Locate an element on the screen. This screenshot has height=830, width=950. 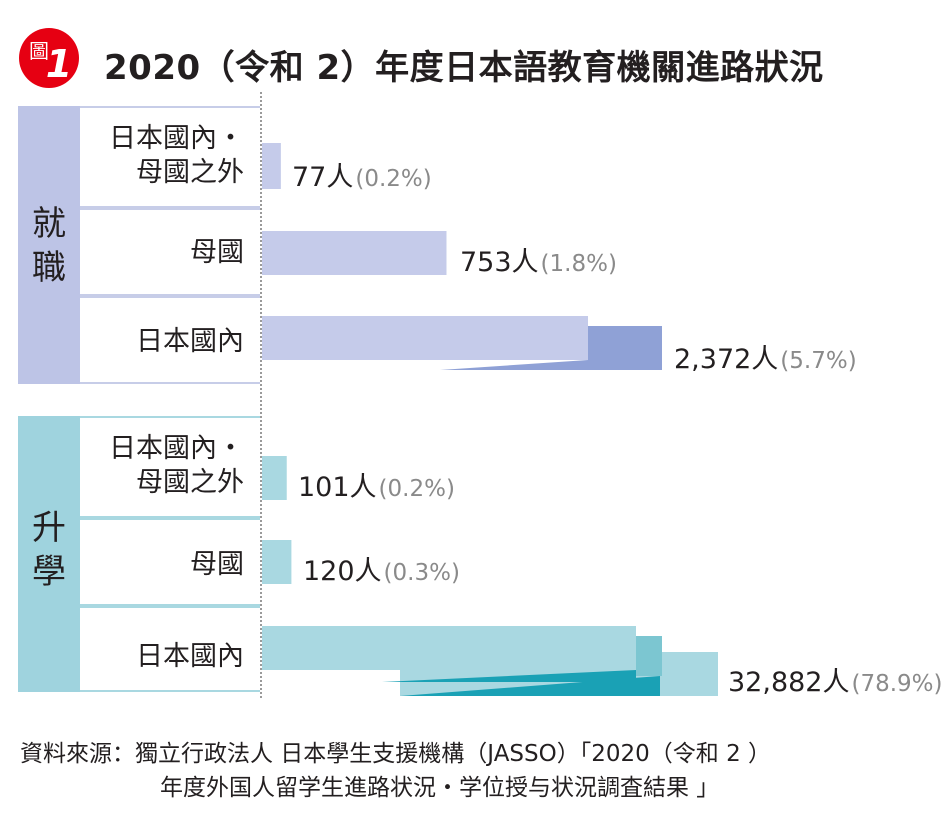
row-box-study-1: 日本國內・ 母國之外 is located at coordinates (170, 467).